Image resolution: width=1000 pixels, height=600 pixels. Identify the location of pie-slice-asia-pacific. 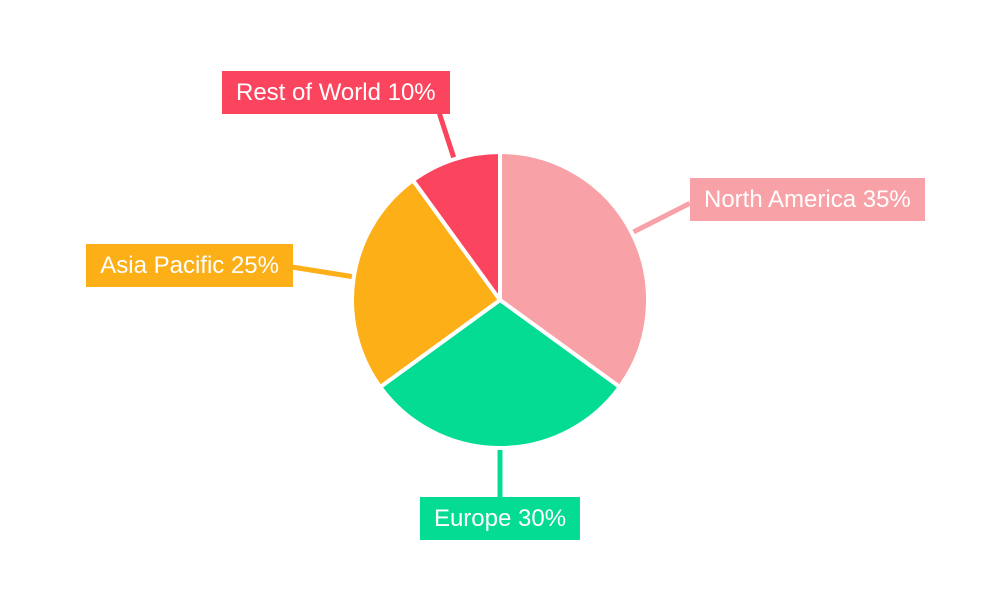
(426, 283).